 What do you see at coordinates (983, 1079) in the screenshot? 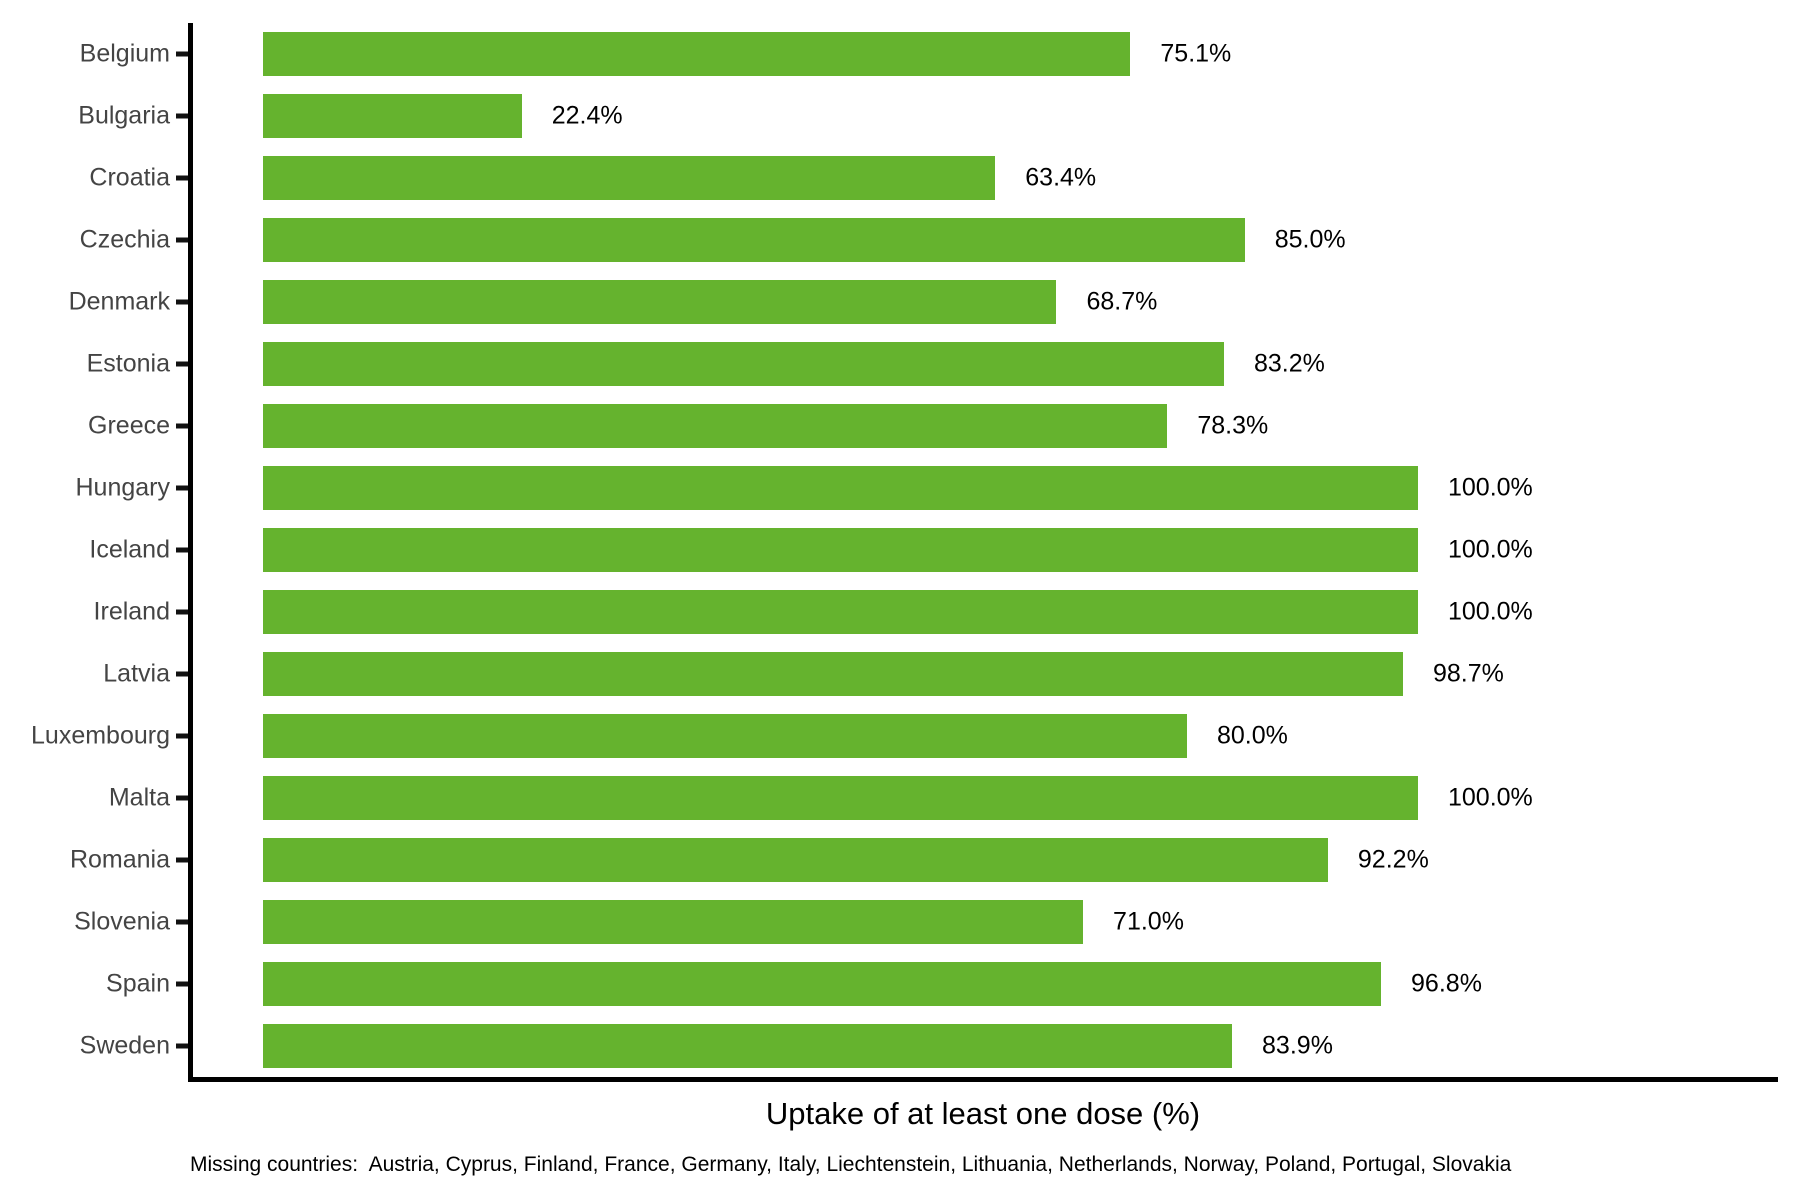
I see `x-axis-line` at bounding box center [983, 1079].